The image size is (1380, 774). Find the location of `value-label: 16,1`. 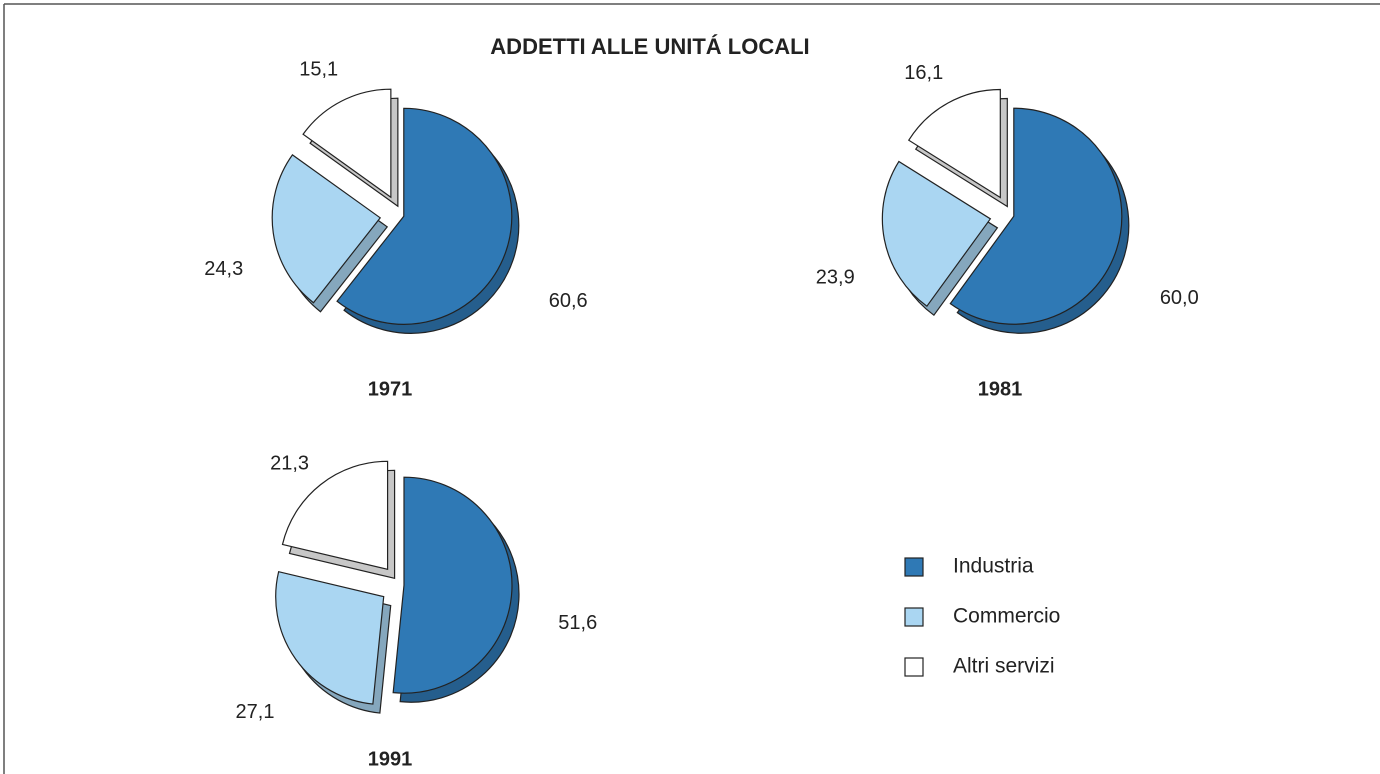

value-label: 16,1 is located at coordinates (923, 73).